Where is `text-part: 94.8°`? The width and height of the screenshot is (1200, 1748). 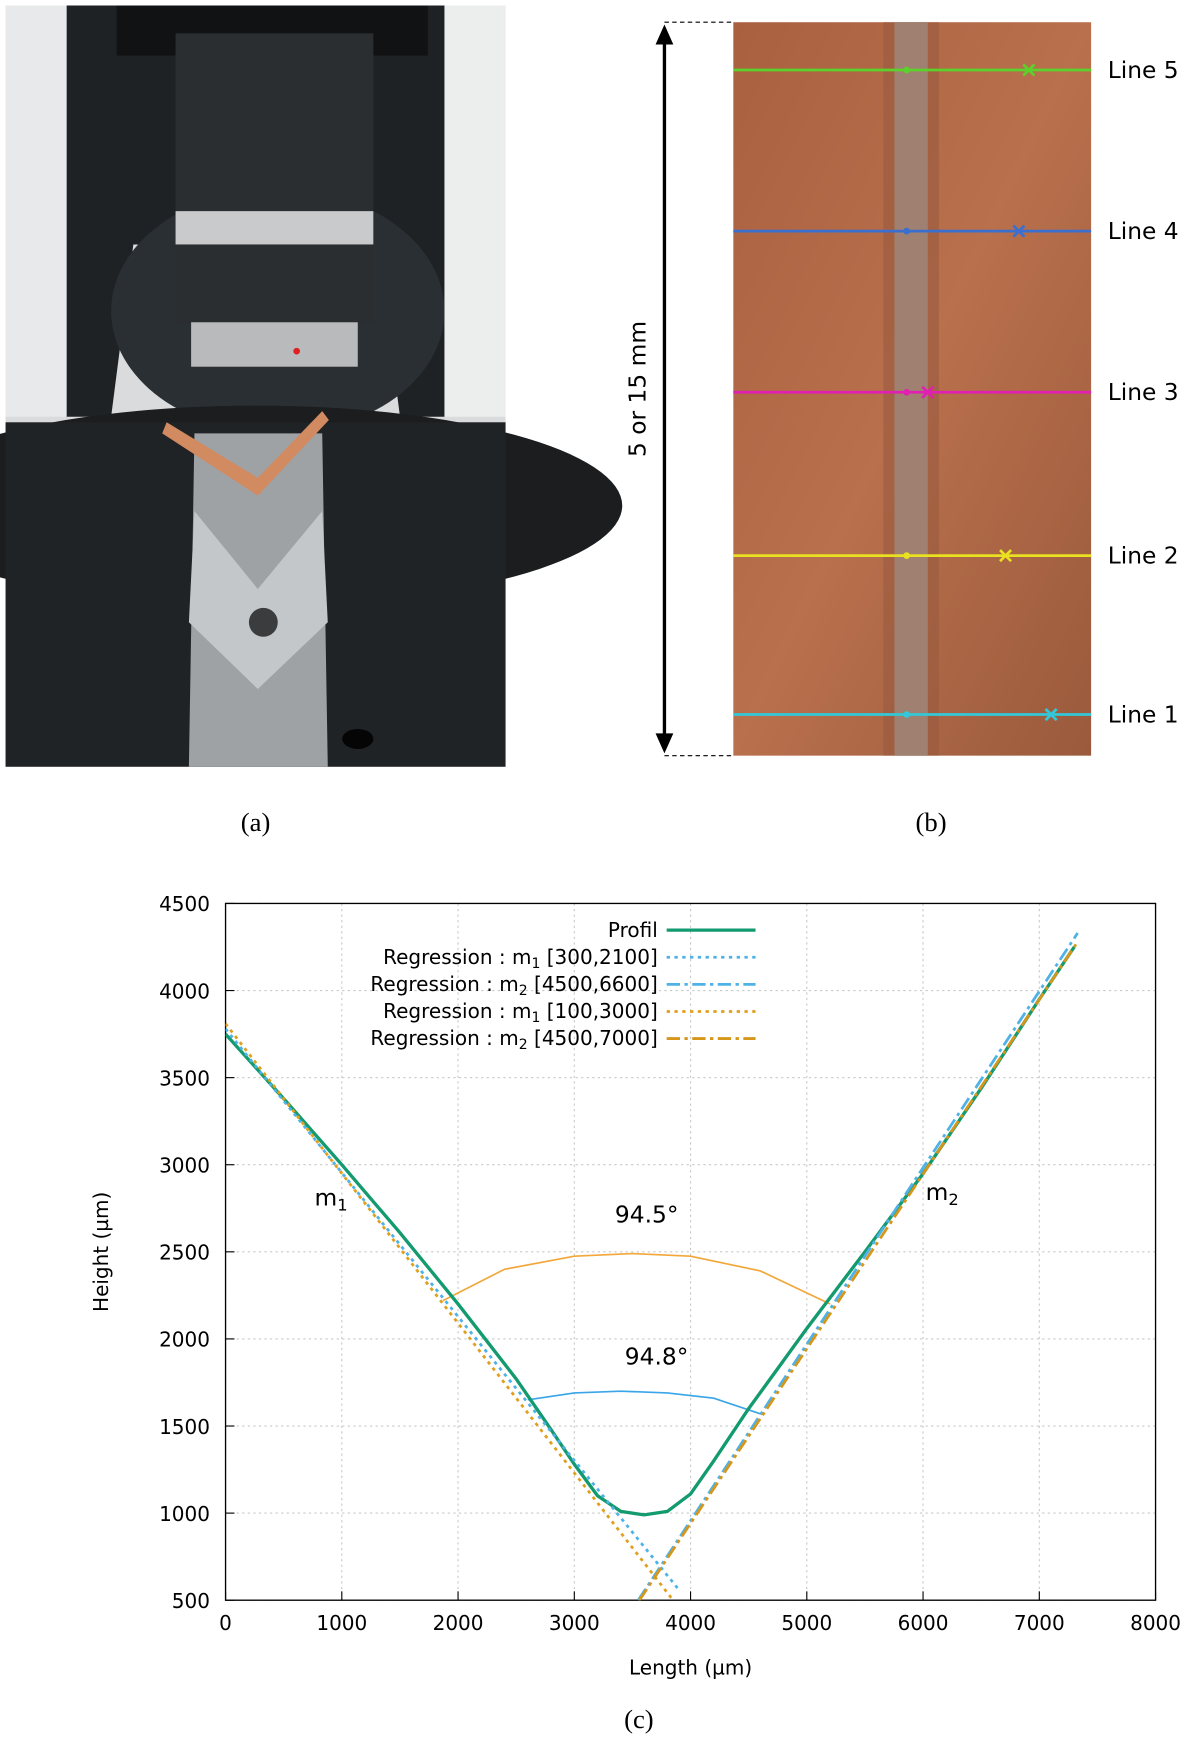
text-part: 94.8° is located at coordinates (657, 1357).